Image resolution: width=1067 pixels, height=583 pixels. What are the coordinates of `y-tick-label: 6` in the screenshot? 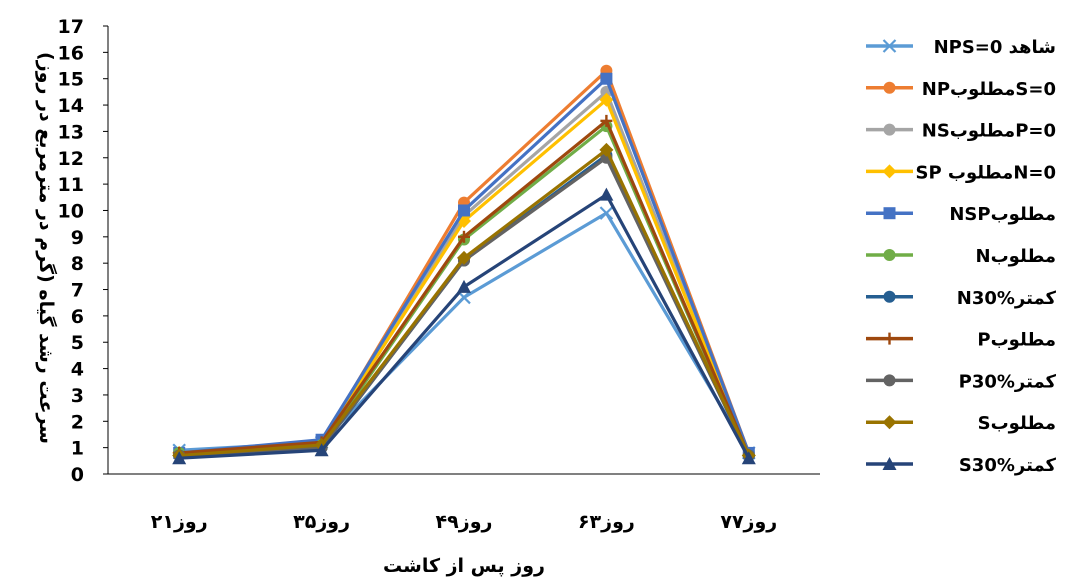 It's located at (77, 317).